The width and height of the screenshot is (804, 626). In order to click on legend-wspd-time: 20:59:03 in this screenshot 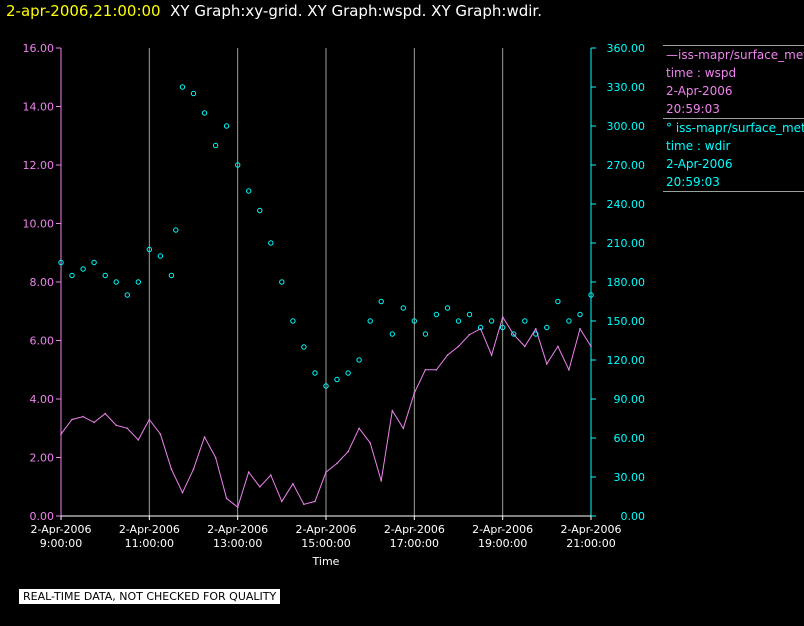, I will do `click(693, 109)`.